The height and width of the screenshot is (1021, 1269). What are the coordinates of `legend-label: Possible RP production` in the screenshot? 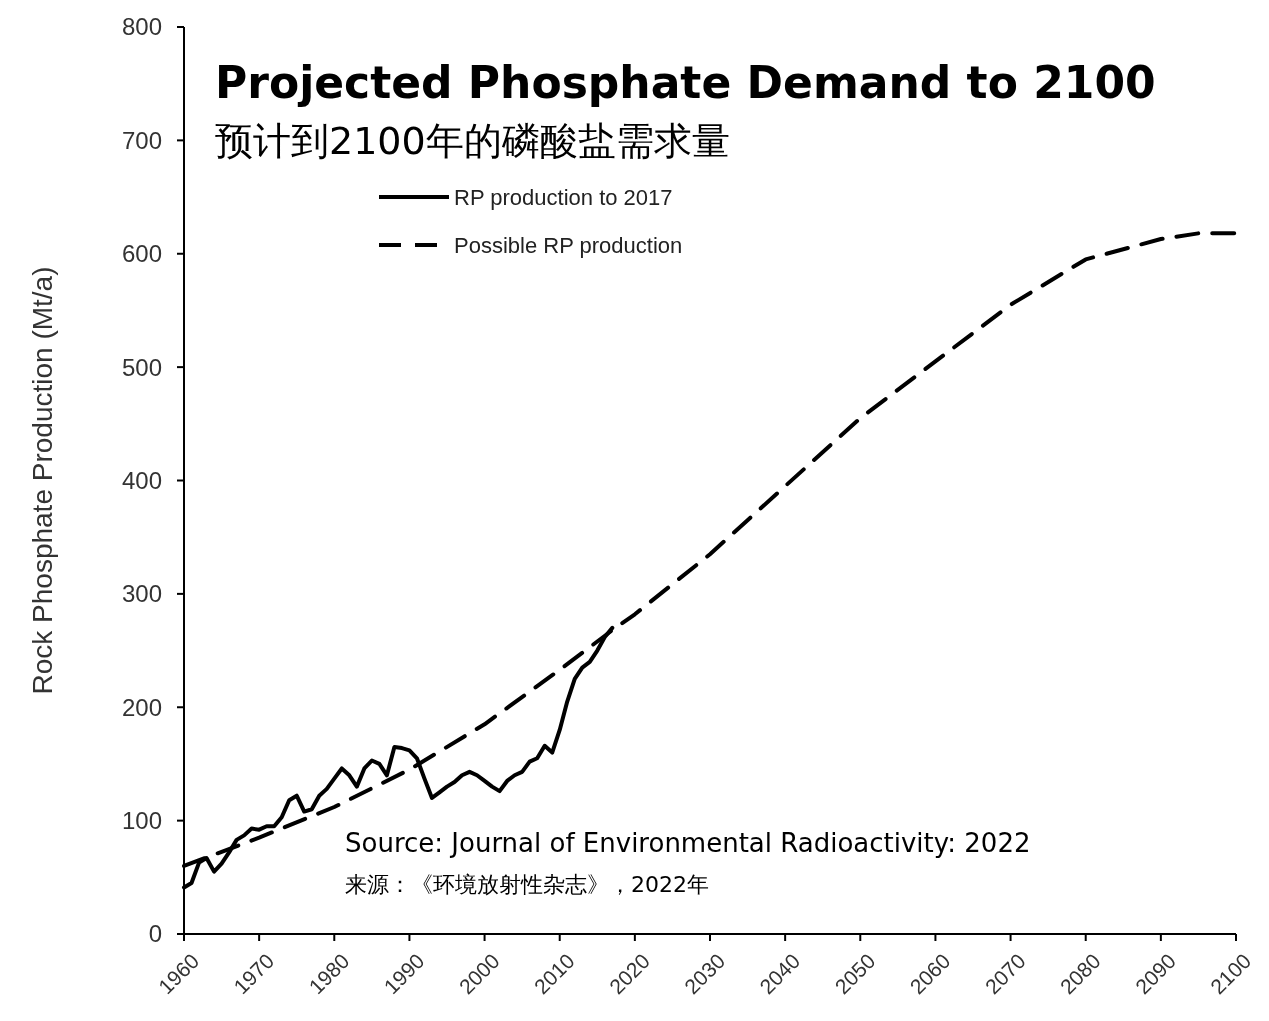 It's located at (568, 245).